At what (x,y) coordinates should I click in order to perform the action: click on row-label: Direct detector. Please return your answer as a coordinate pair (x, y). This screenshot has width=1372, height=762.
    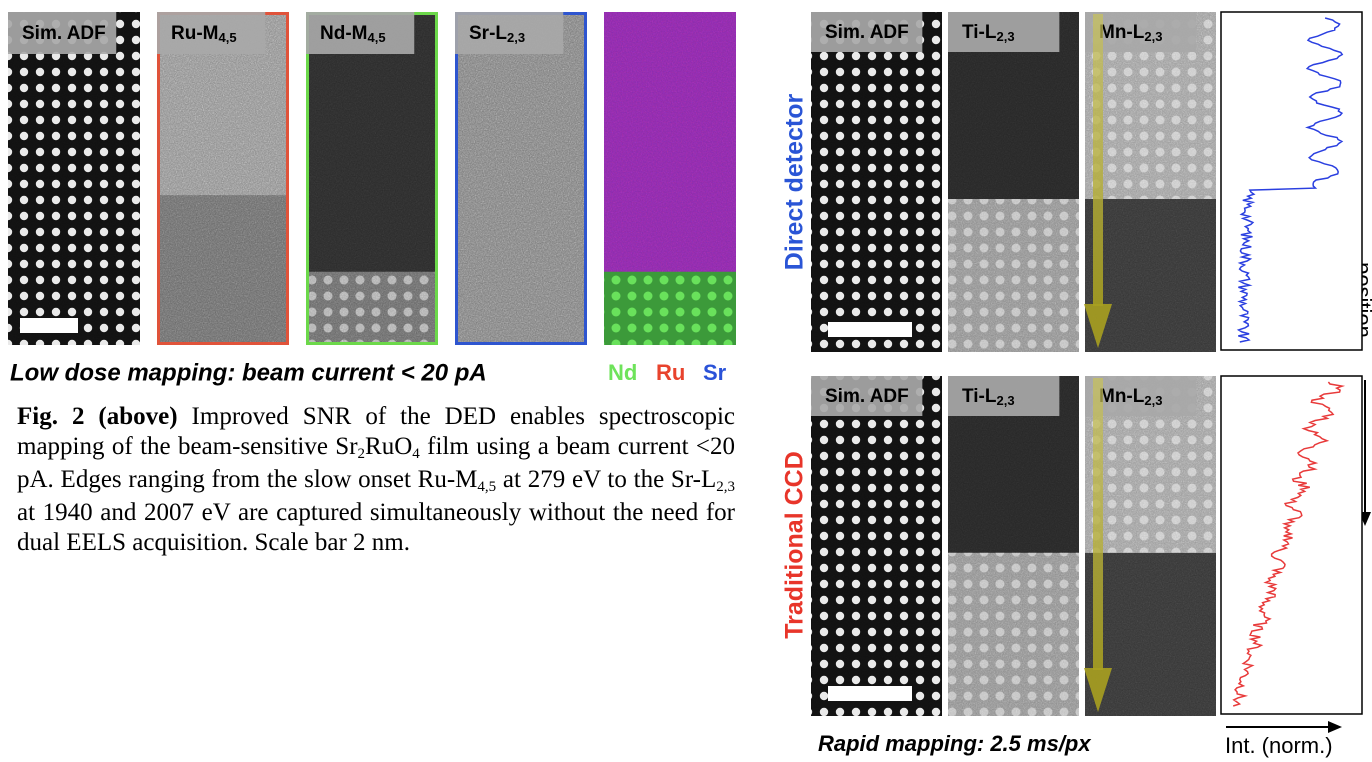
    Looking at the image, I should click on (795, 182).